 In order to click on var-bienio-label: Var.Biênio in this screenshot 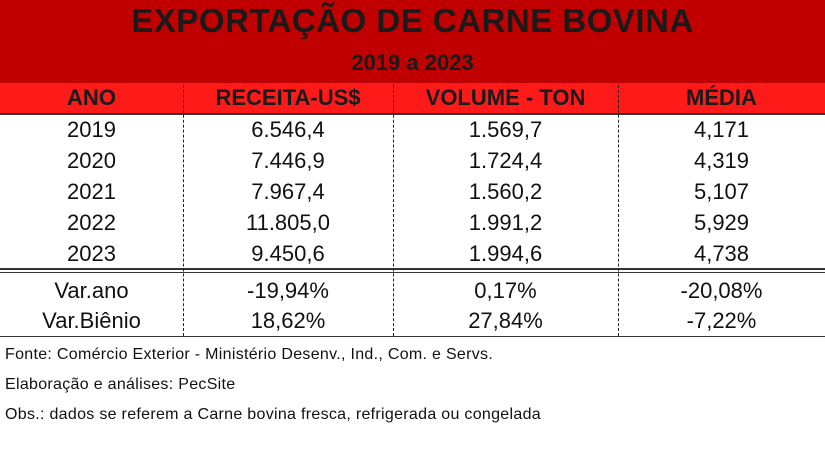, I will do `click(91, 320)`.